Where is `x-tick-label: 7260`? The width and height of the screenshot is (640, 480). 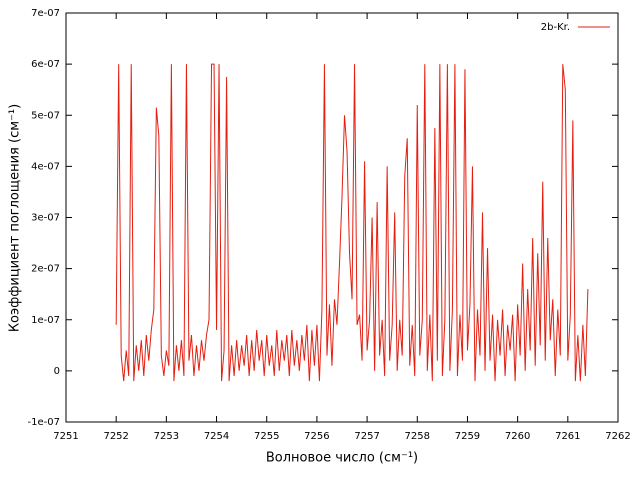
x-tick-label: 7260 is located at coordinates (517, 436).